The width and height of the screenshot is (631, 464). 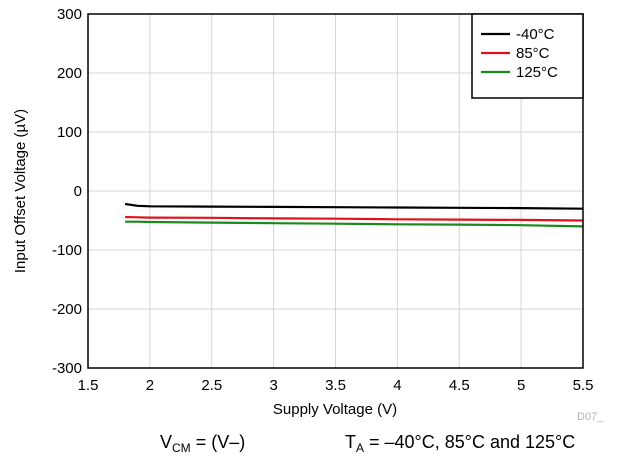 What do you see at coordinates (20, 191) in the screenshot?
I see `y-axis-title: Input Offset Voltage (µV)` at bounding box center [20, 191].